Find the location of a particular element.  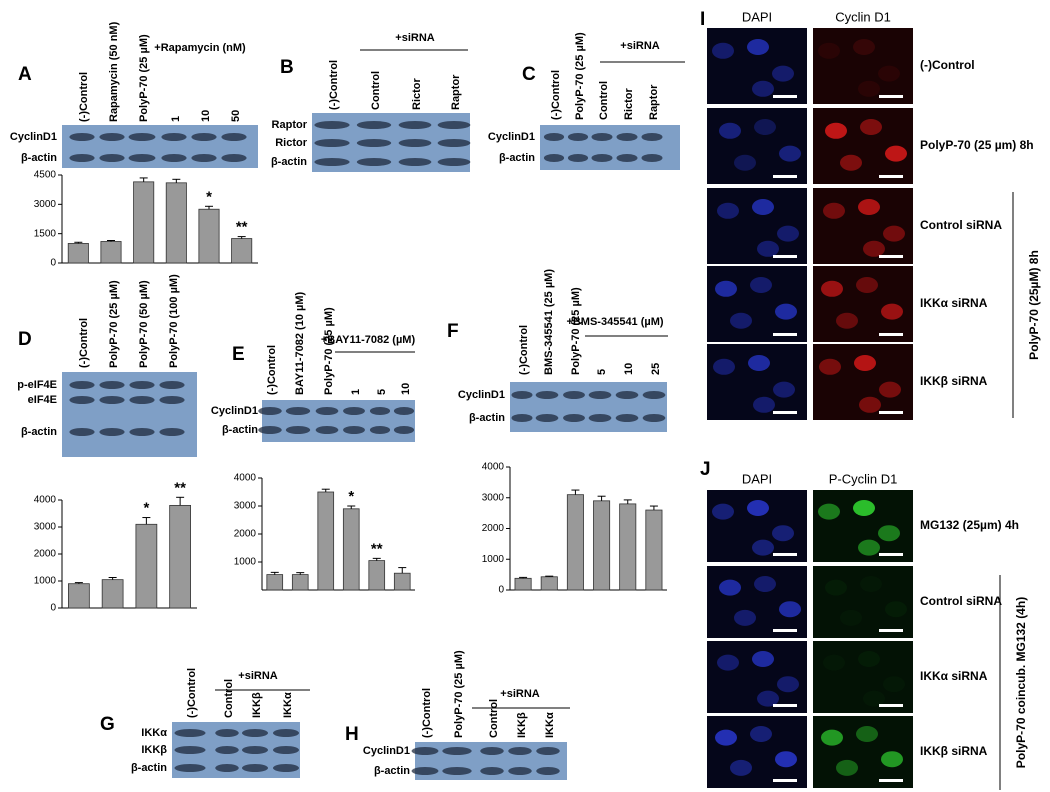

lane-label: 5 is located at coordinates (602, 372).